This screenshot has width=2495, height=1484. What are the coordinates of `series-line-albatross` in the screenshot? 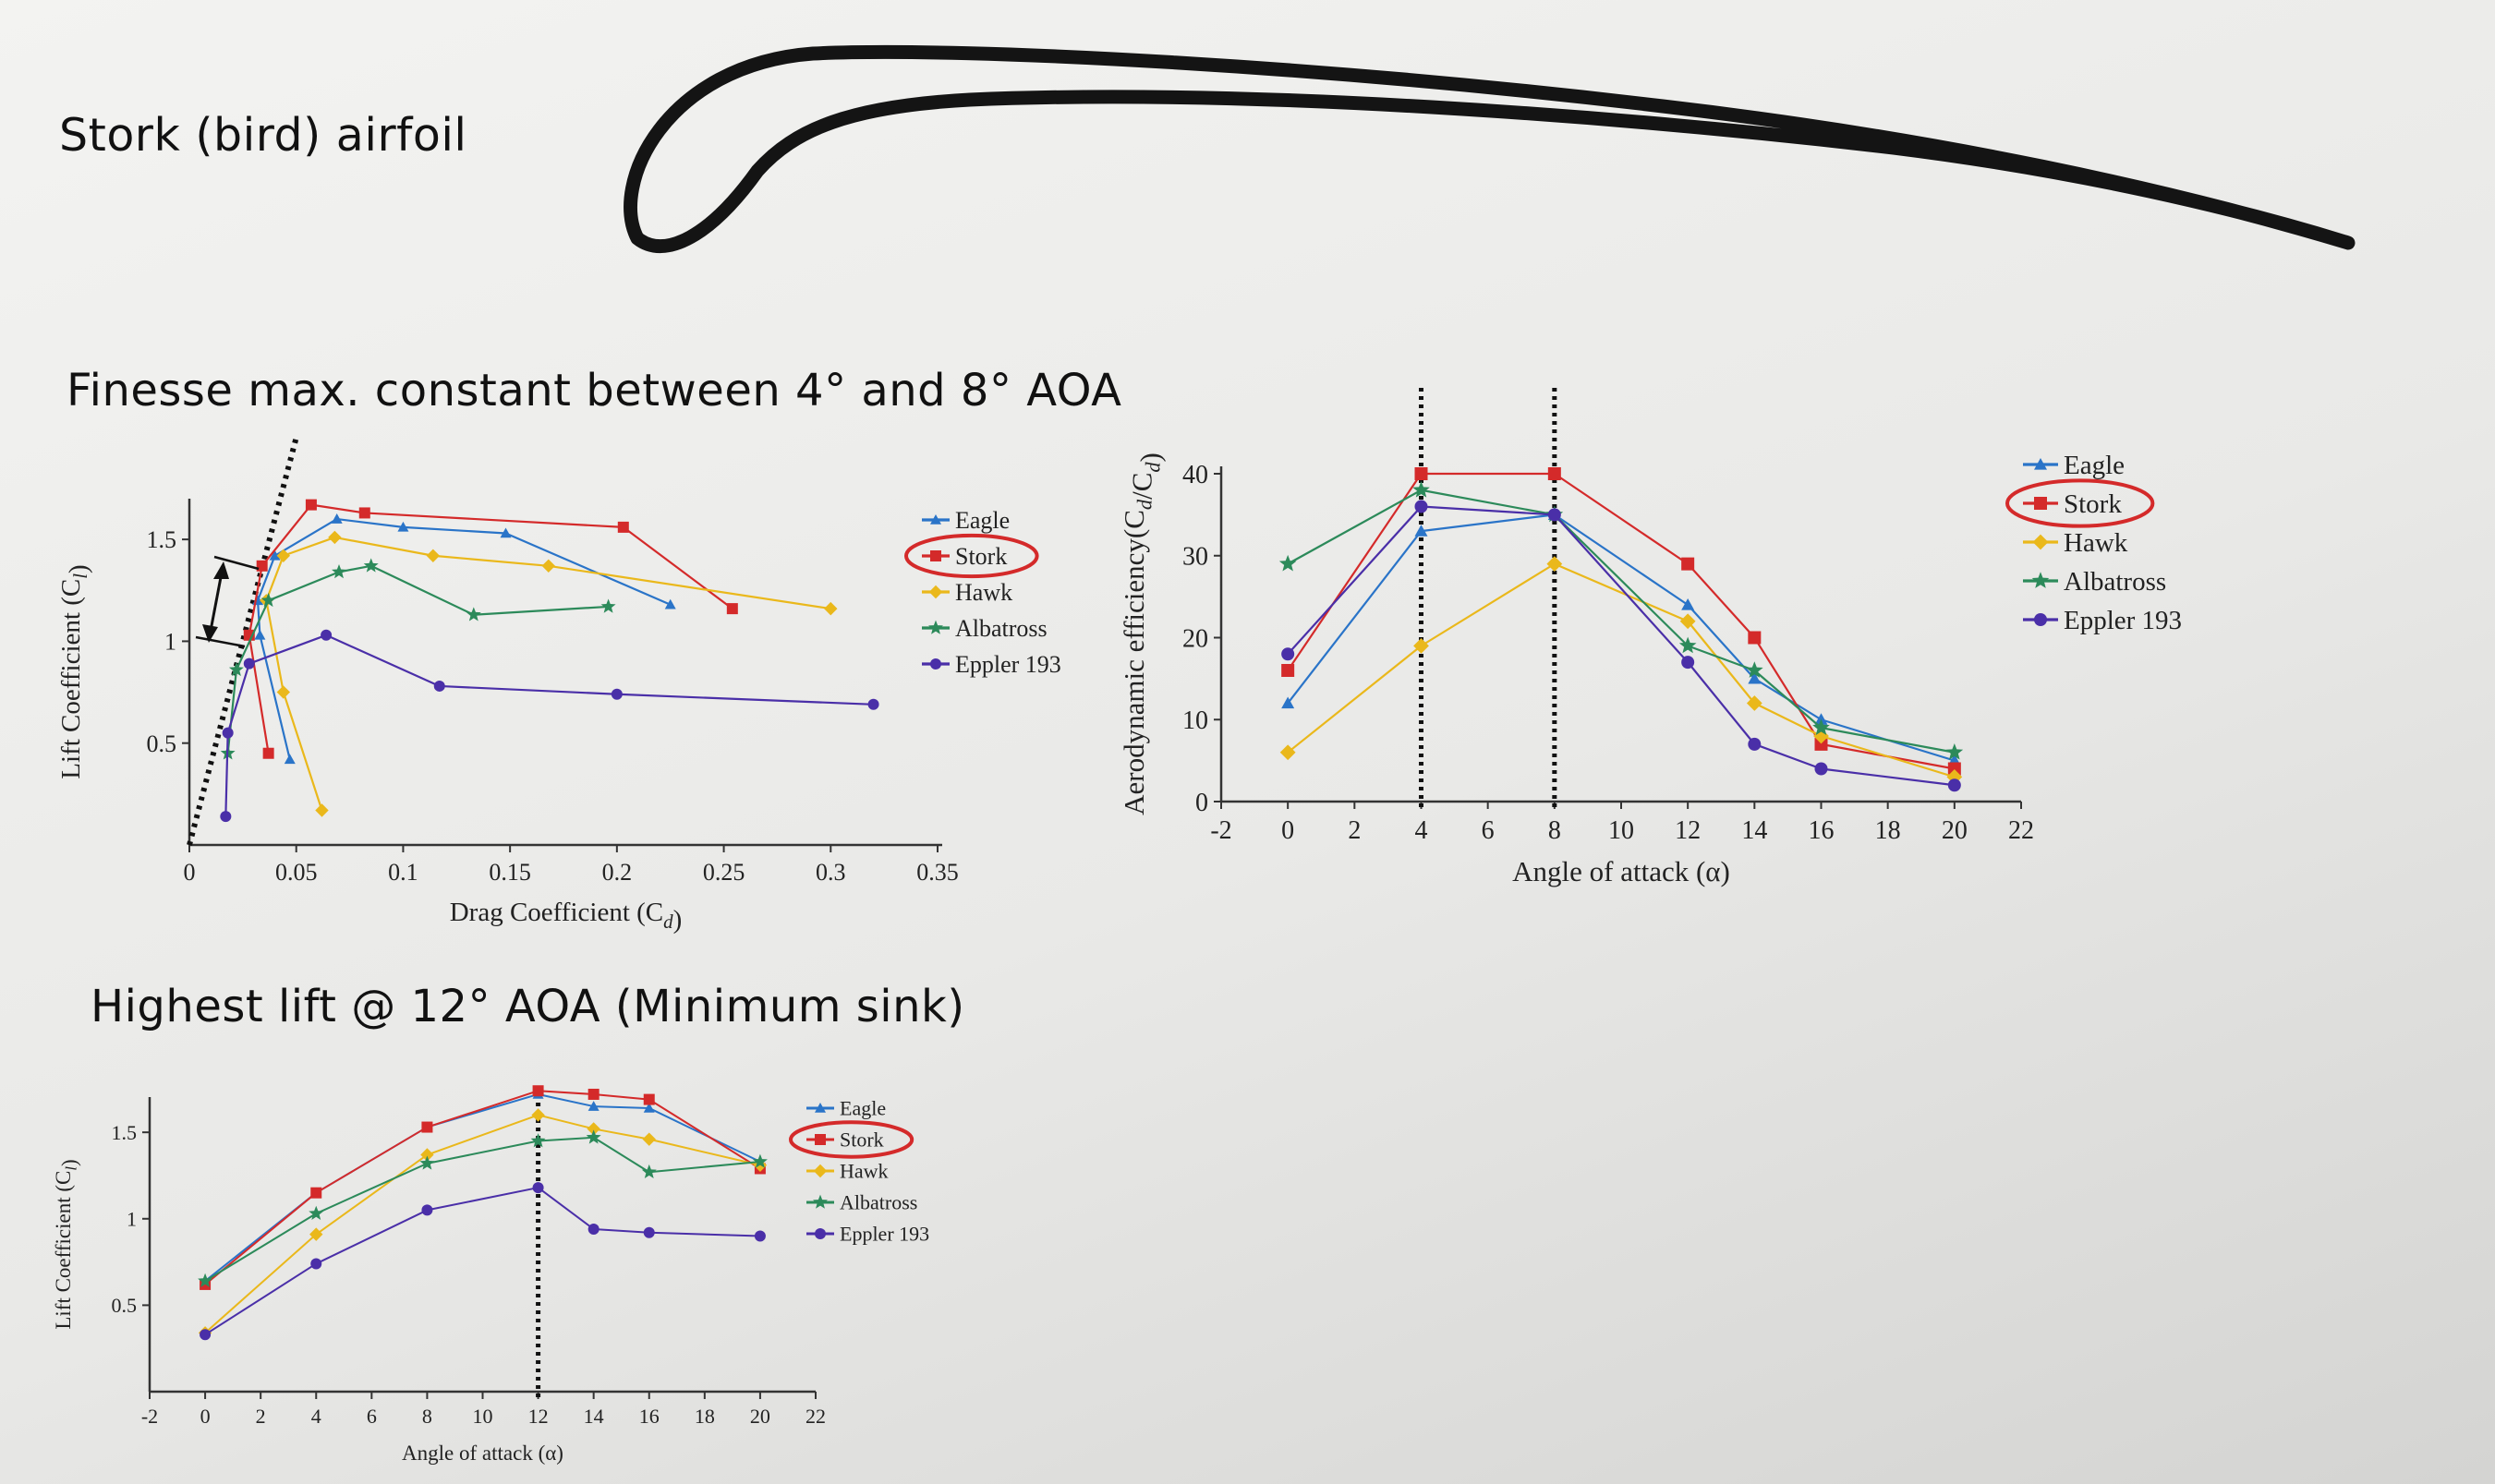 It's located at (1621, 621).